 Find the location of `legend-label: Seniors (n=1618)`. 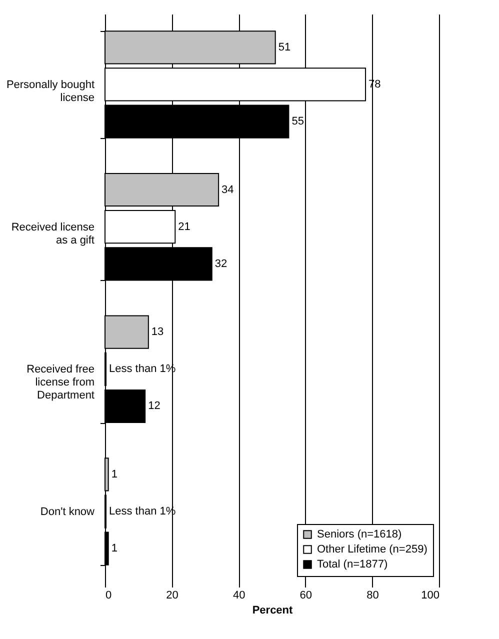

legend-label: Seniors (n=1618) is located at coordinates (359, 534).